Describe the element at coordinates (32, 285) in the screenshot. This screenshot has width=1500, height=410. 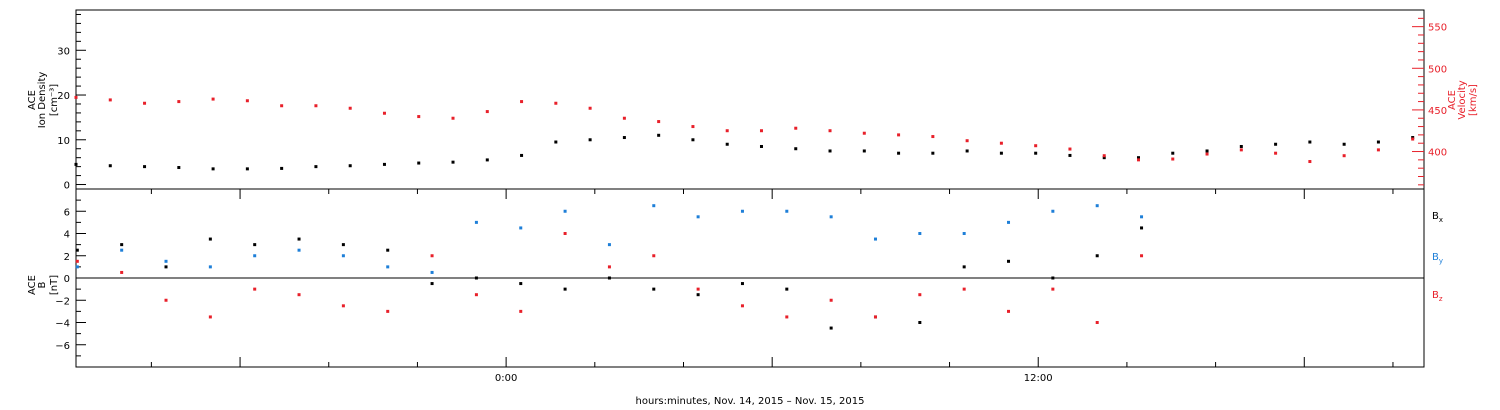
I see `bottom-ylabel-line-1: ACE` at that location.